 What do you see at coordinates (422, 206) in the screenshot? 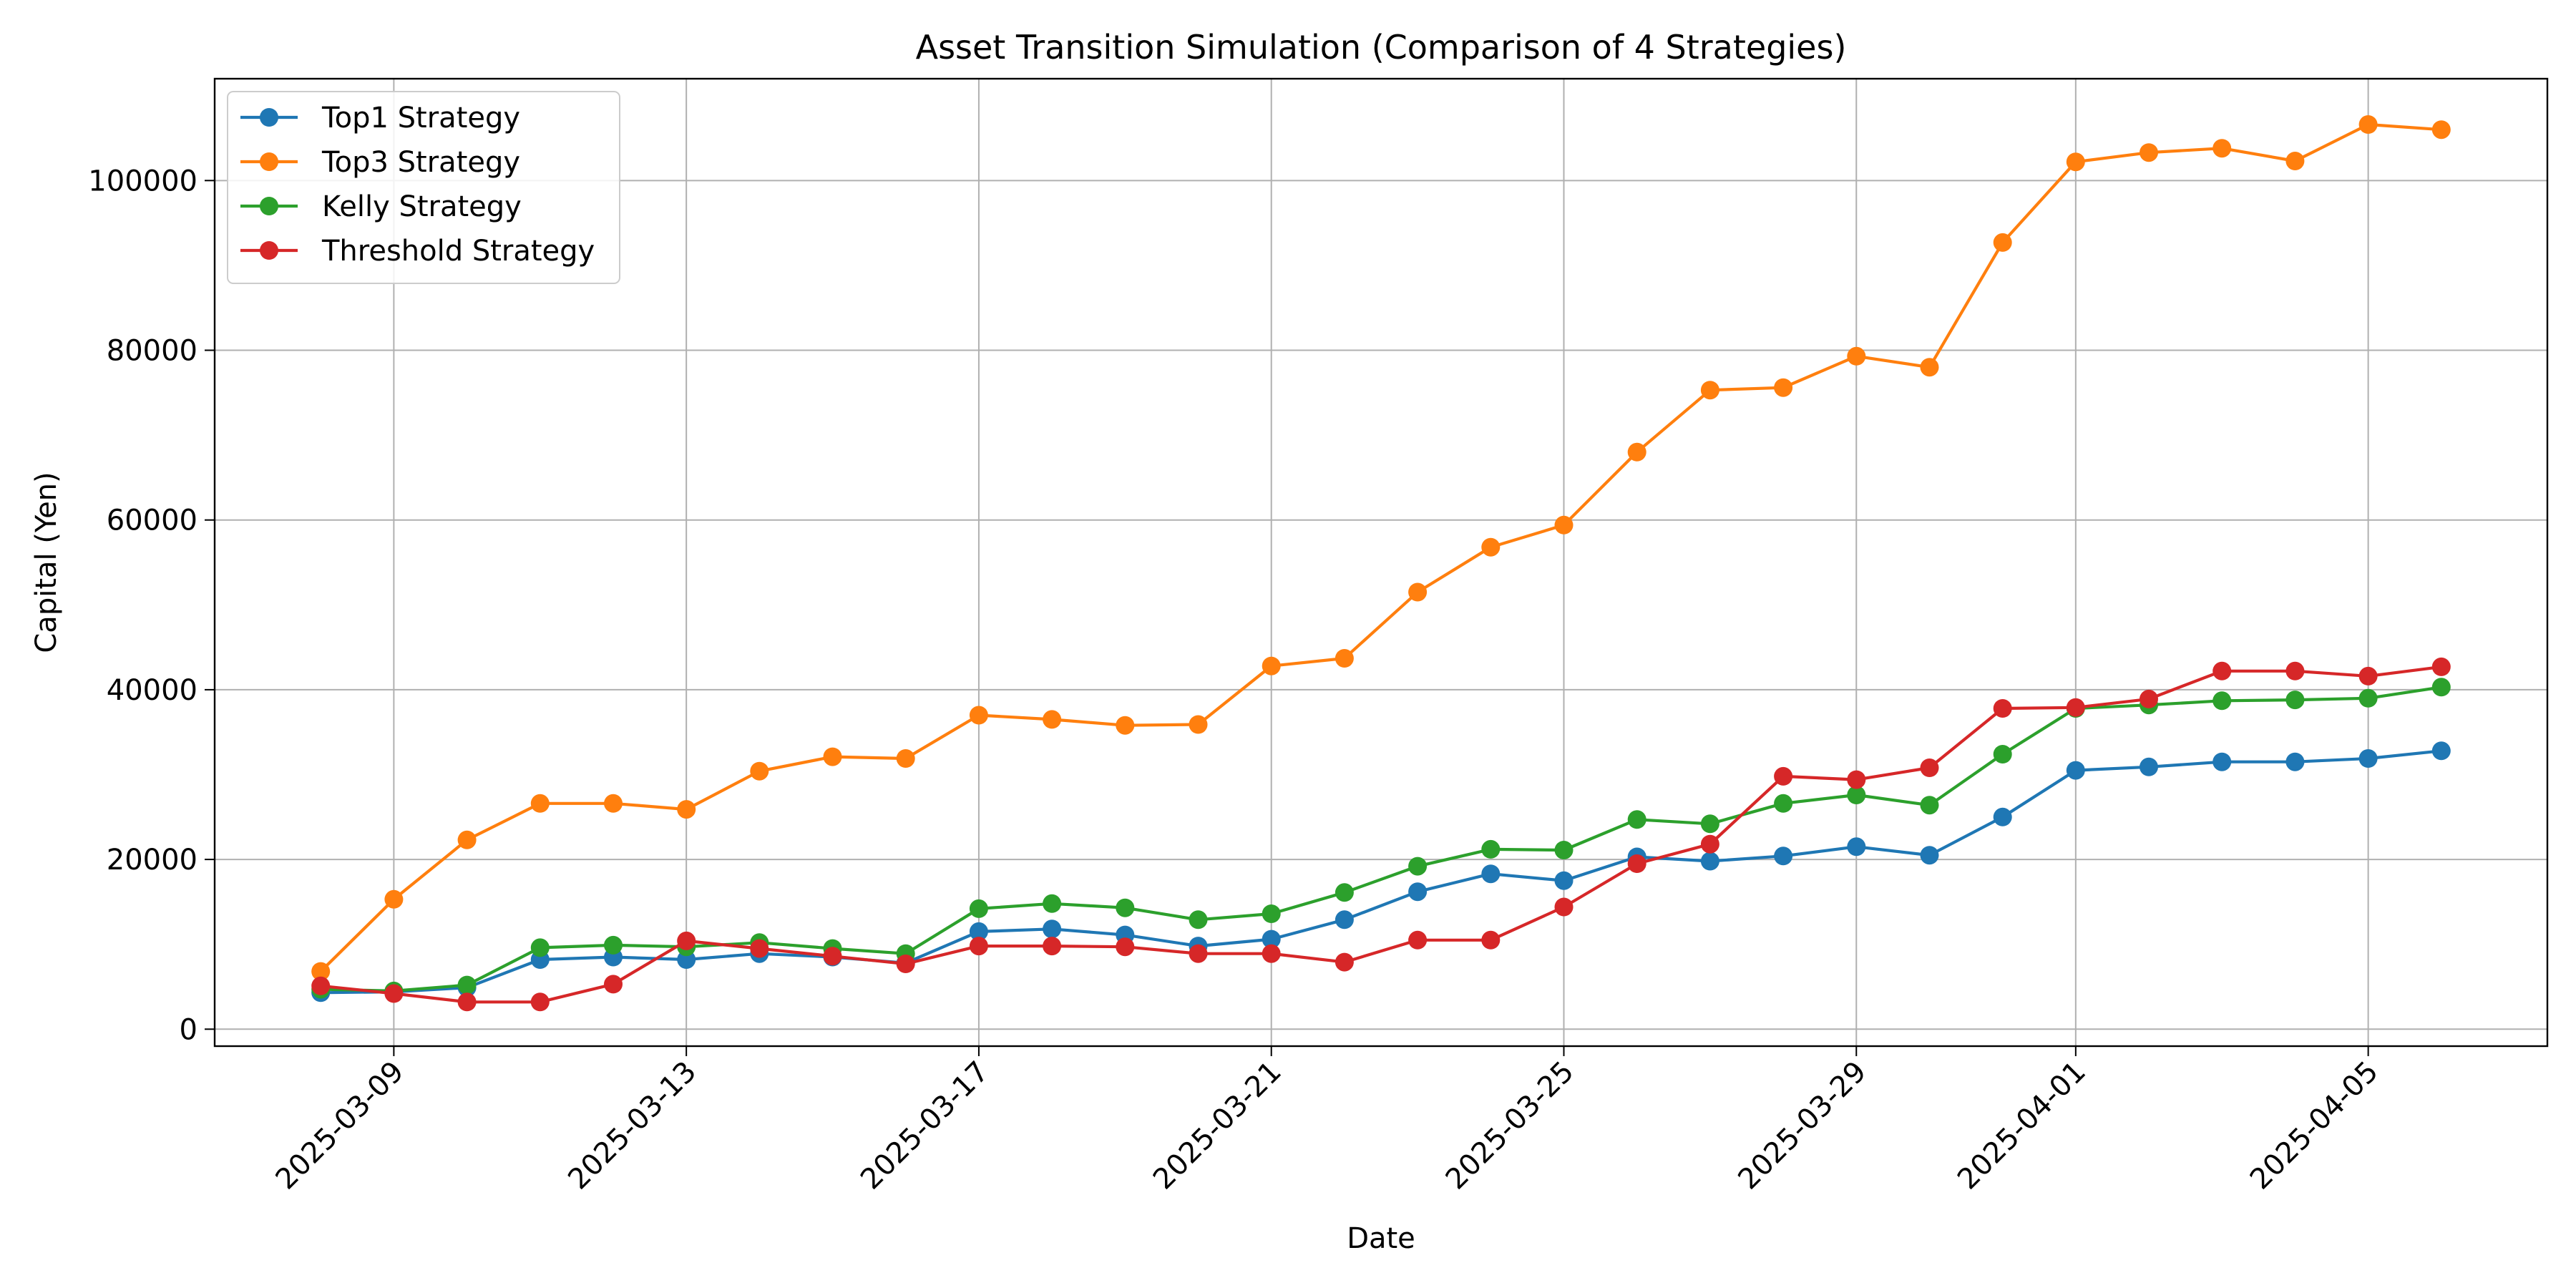
I see `legend-label: Kelly Strategy` at bounding box center [422, 206].